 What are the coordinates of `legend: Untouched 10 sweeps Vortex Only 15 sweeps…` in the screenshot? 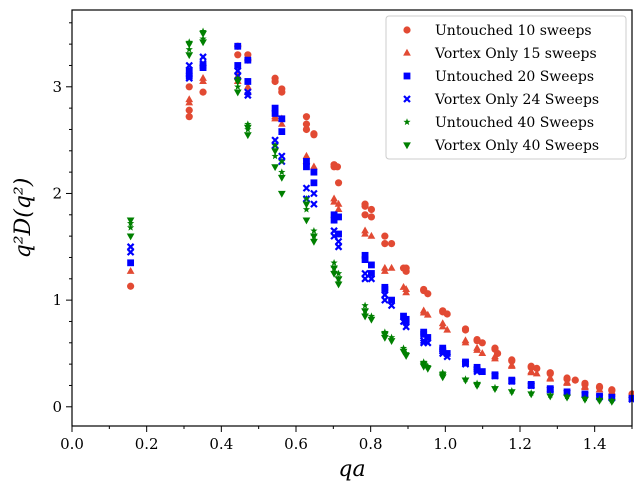 It's located at (506, 87).